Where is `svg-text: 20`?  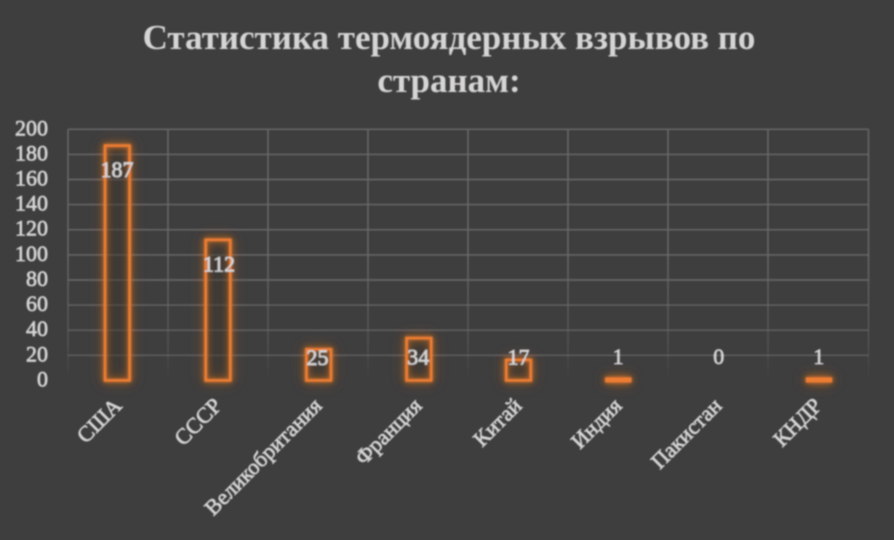 svg-text: 20 is located at coordinates (37, 353).